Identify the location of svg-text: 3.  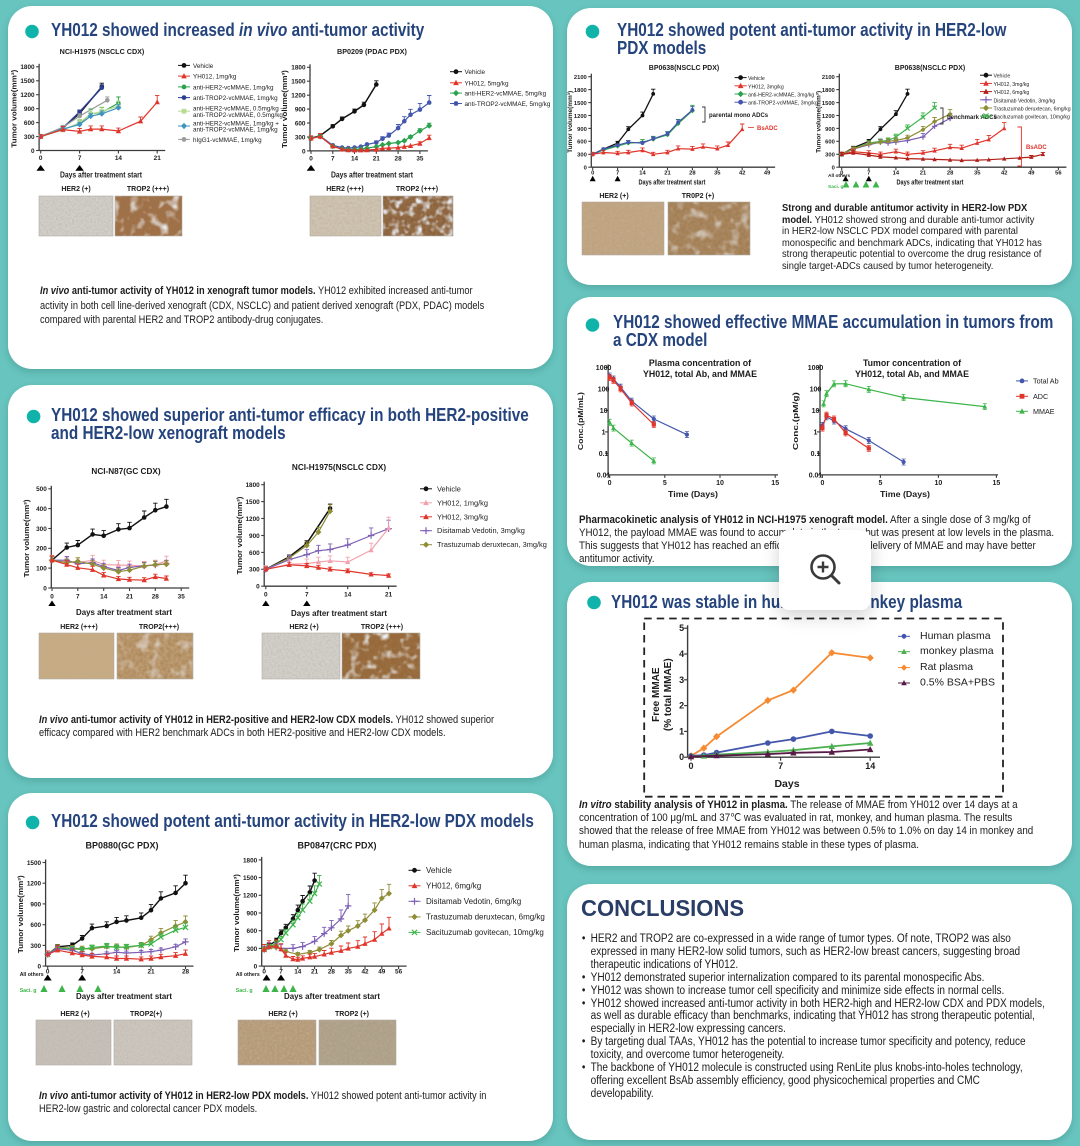
(681, 680).